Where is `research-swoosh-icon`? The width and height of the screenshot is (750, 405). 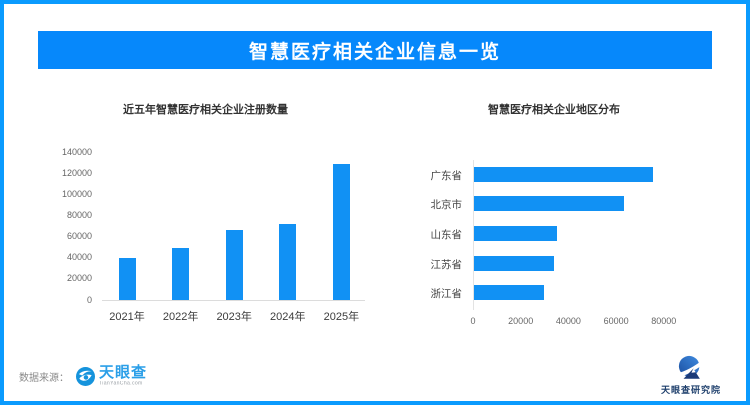 research-swoosh-icon is located at coordinates (692, 367).